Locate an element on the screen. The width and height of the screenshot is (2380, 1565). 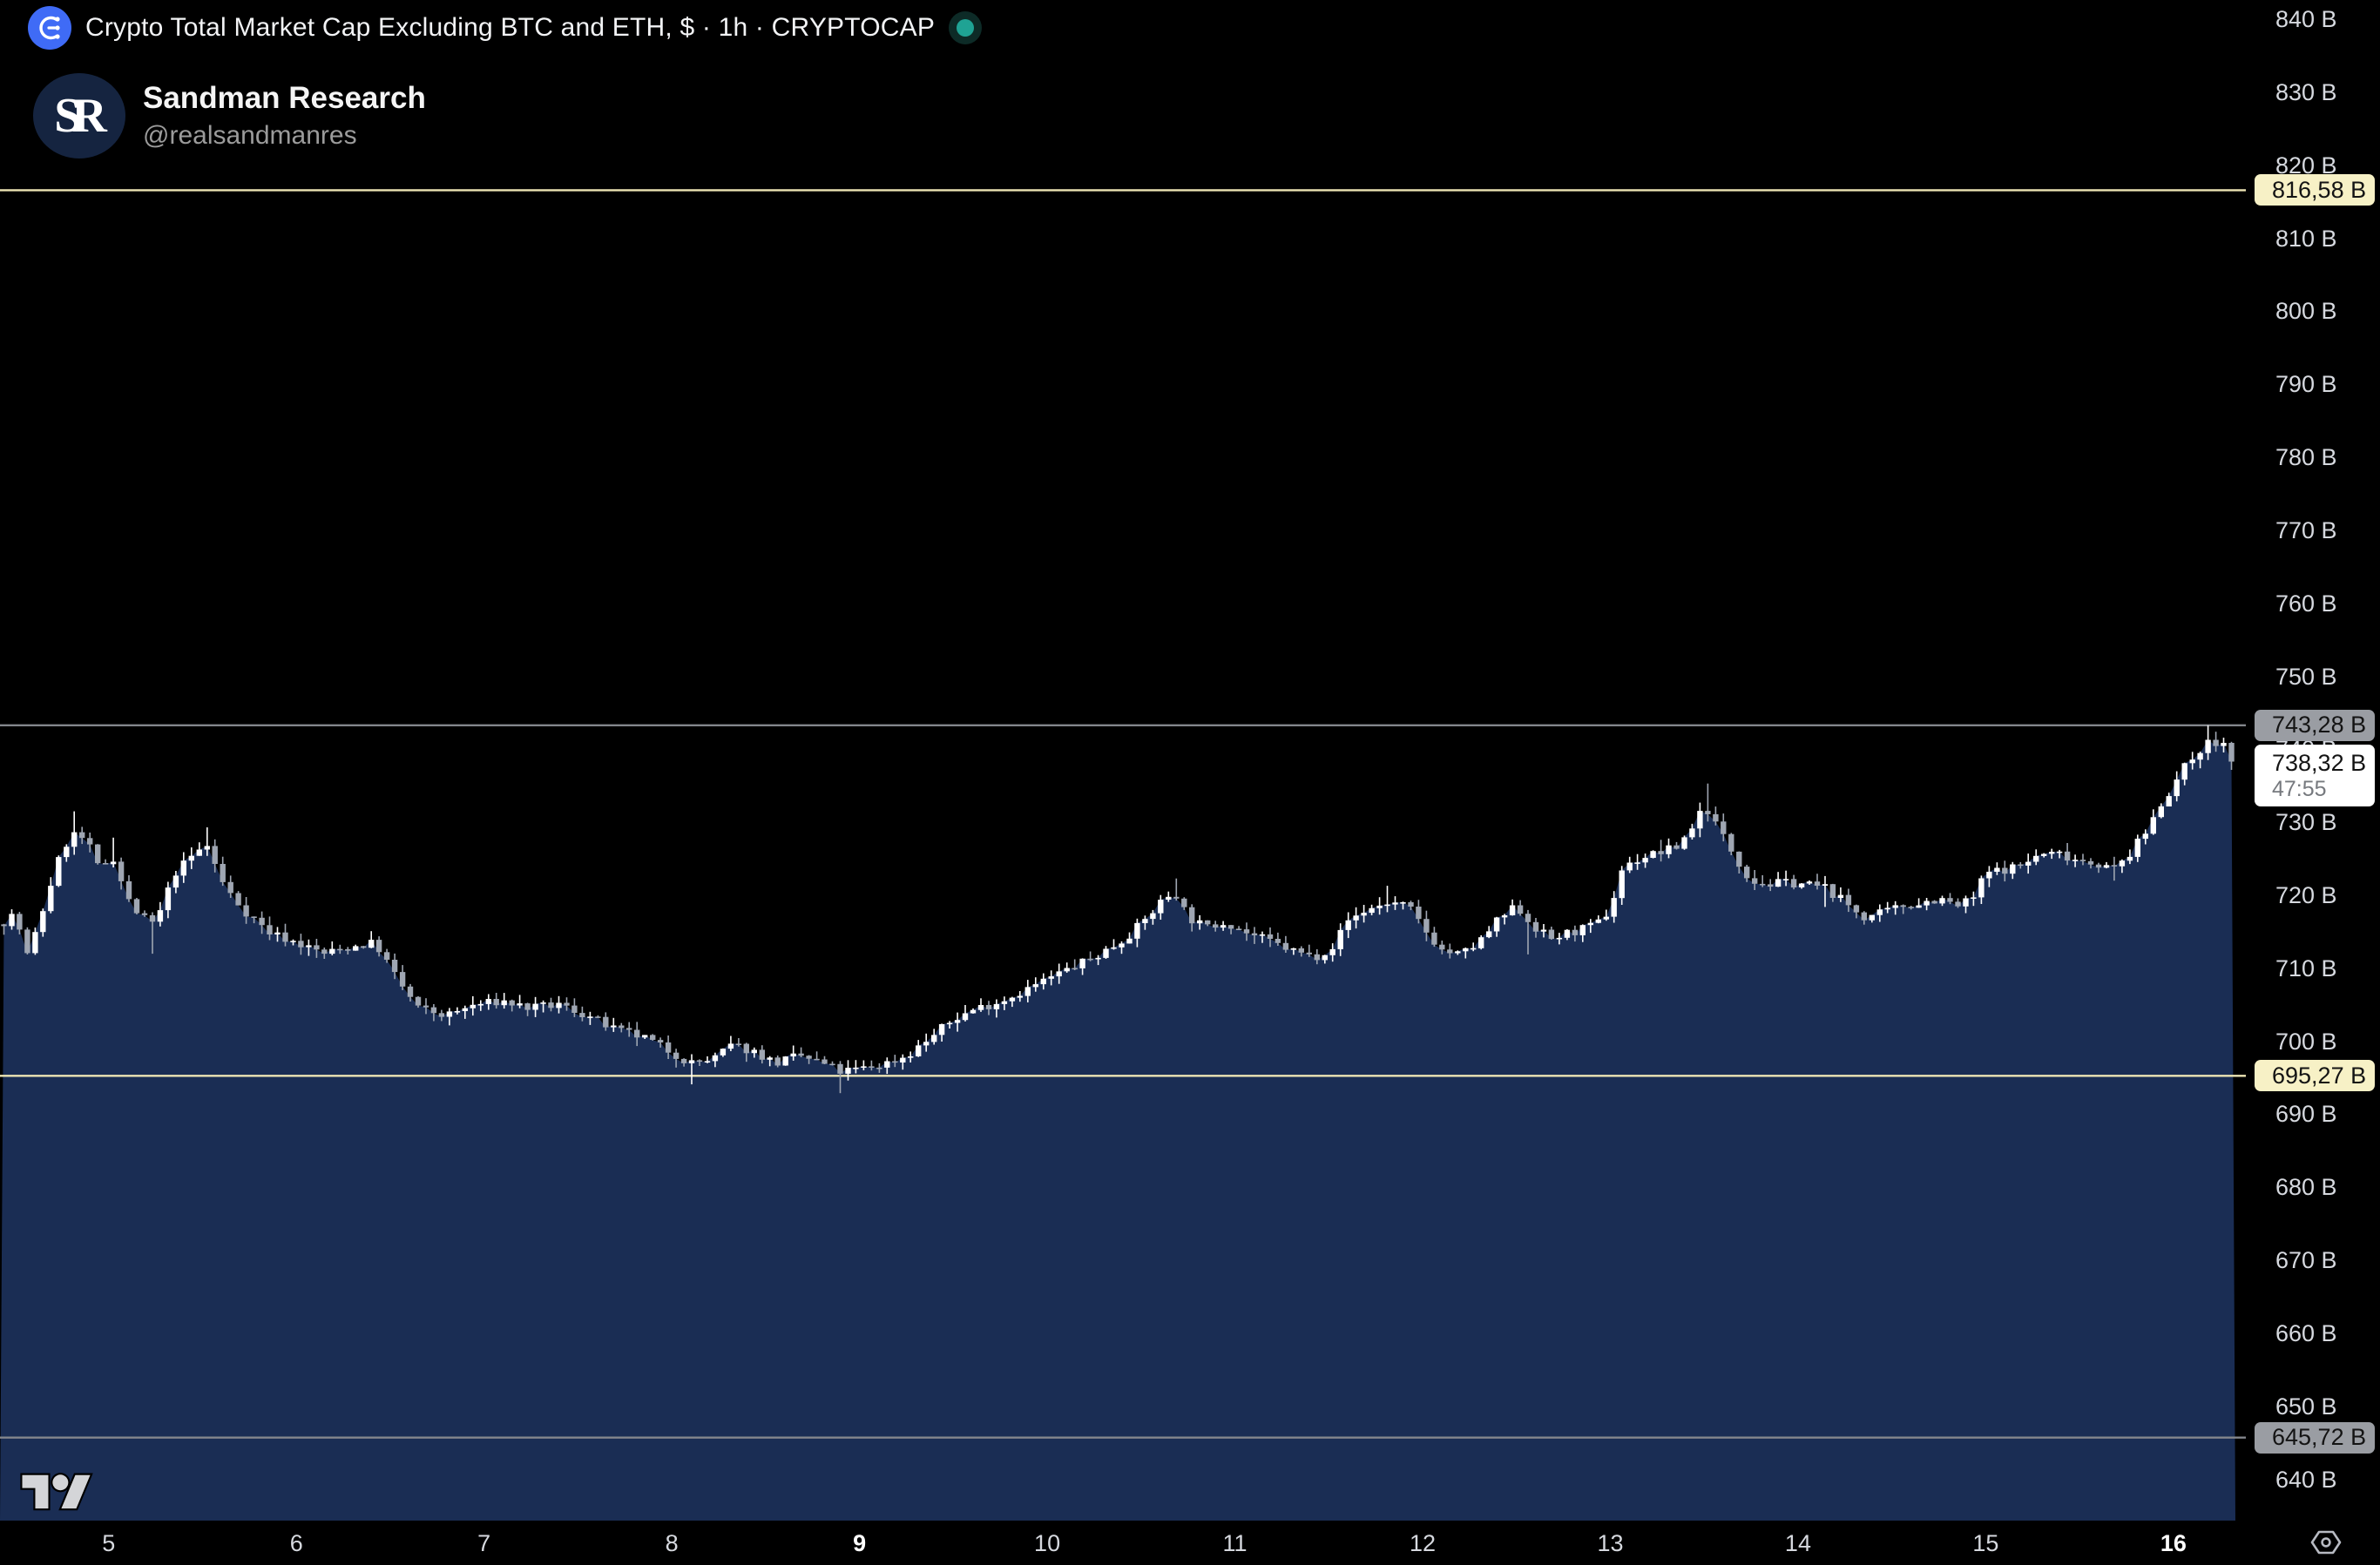
settings-icon is located at coordinates (2326, 1542).